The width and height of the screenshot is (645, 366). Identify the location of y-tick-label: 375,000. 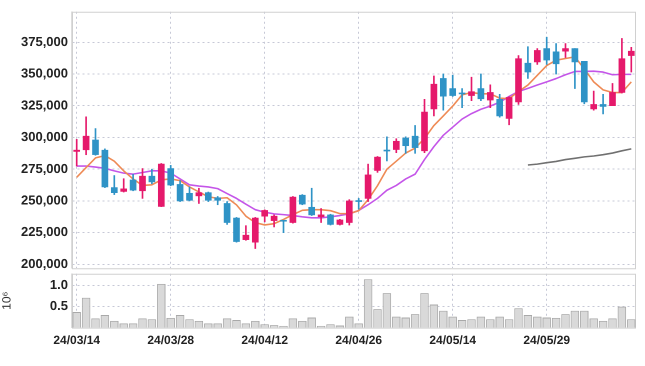
(44, 41).